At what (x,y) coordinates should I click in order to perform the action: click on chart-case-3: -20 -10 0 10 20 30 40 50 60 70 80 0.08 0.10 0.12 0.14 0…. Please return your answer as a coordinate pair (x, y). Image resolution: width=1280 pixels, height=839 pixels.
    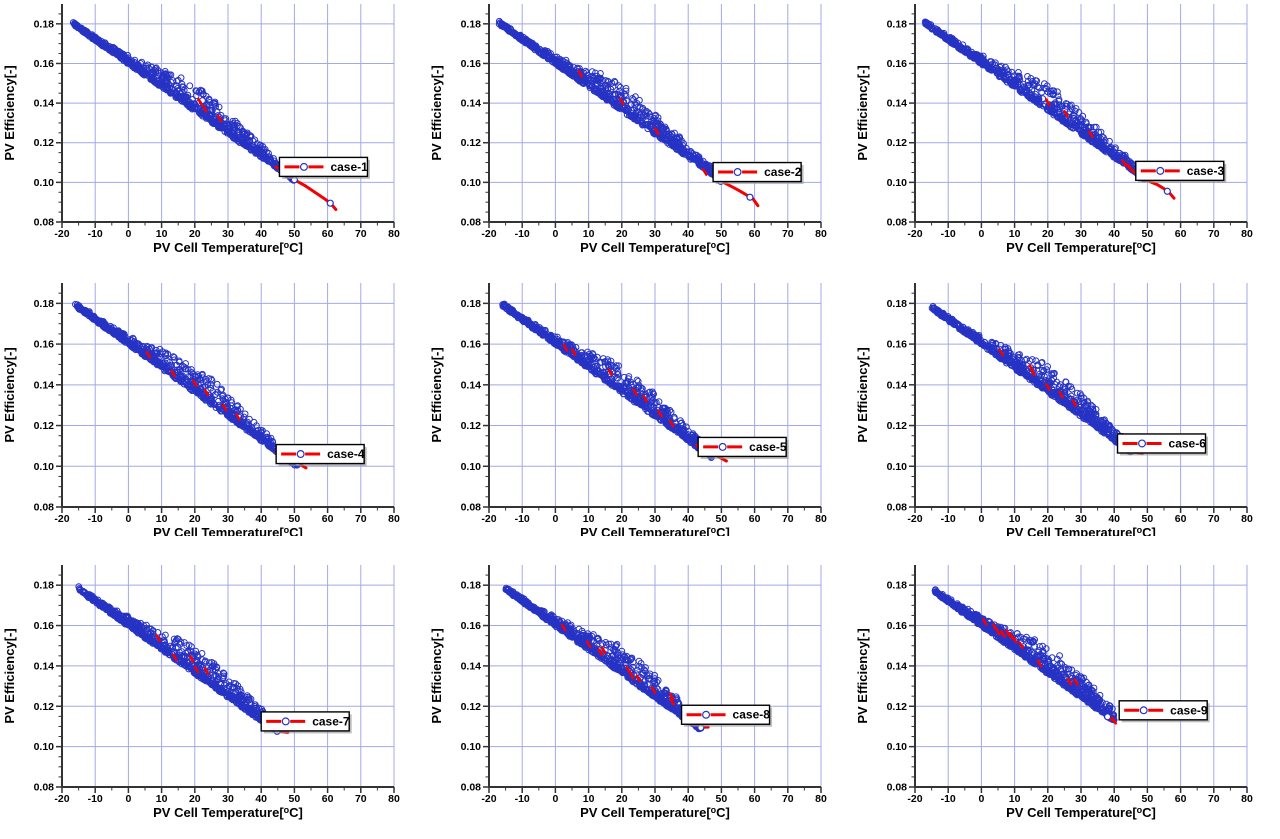
    Looking at the image, I should click on (1066, 128).